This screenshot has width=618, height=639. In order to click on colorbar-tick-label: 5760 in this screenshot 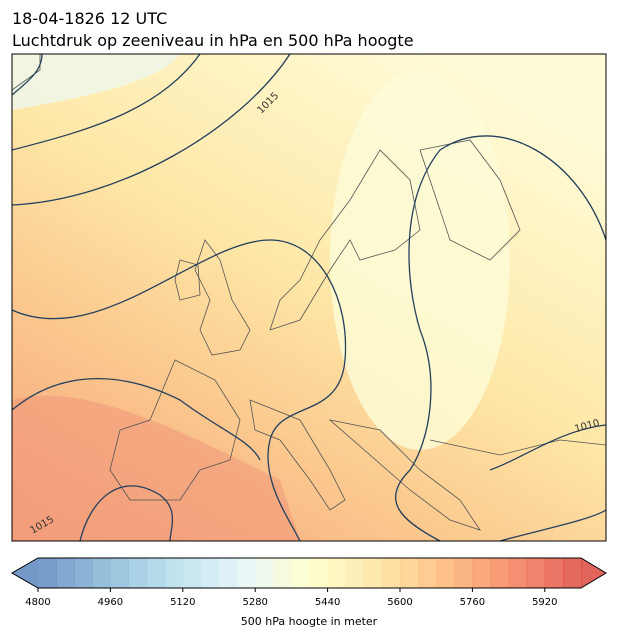, I will do `click(472, 602)`.